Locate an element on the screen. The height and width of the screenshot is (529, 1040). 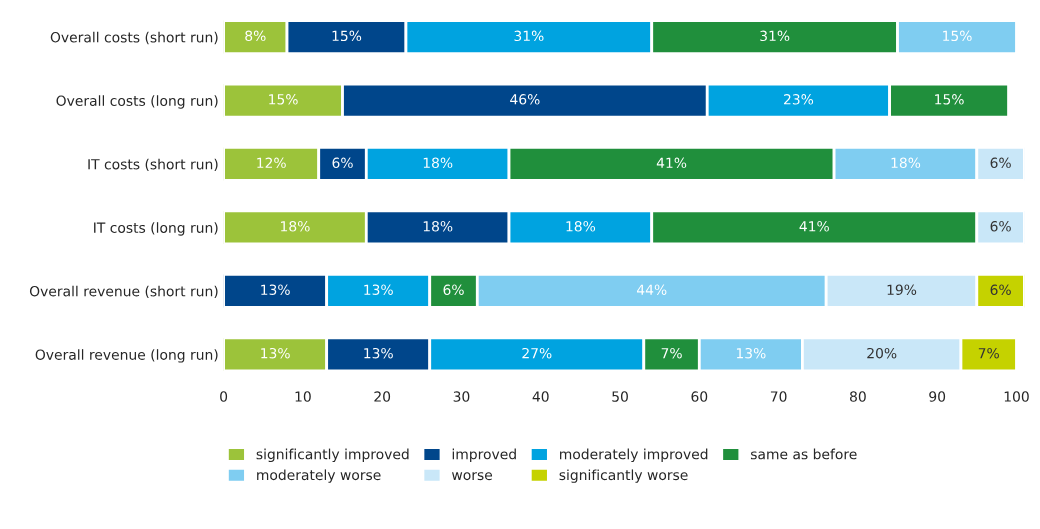
legend-label: moderately worse is located at coordinates (319, 476).